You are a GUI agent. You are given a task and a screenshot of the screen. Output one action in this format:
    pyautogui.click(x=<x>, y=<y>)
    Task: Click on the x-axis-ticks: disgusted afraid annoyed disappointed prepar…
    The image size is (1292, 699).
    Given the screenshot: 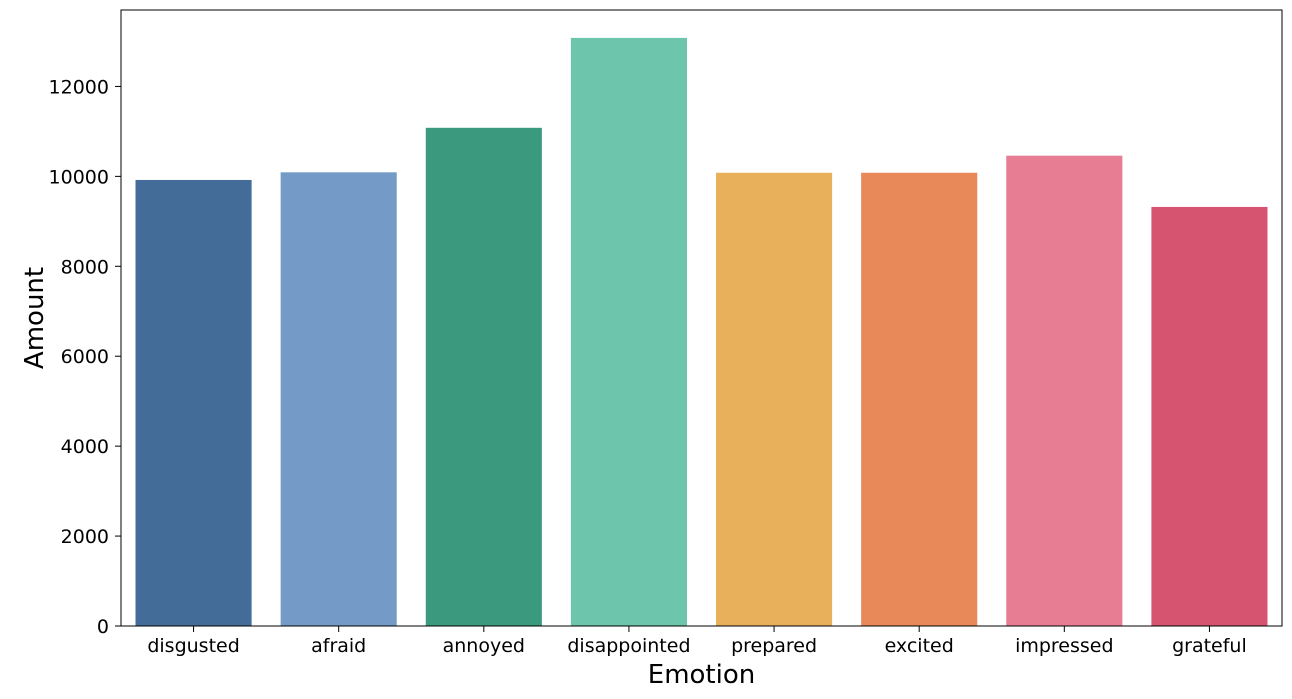 What is the action you would take?
    pyautogui.click(x=697, y=641)
    